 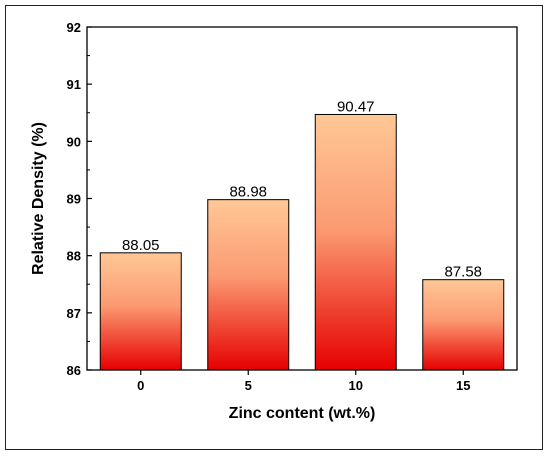 What do you see at coordinates (38, 198) in the screenshot?
I see `y-axis-title: Relative Density (%)` at bounding box center [38, 198].